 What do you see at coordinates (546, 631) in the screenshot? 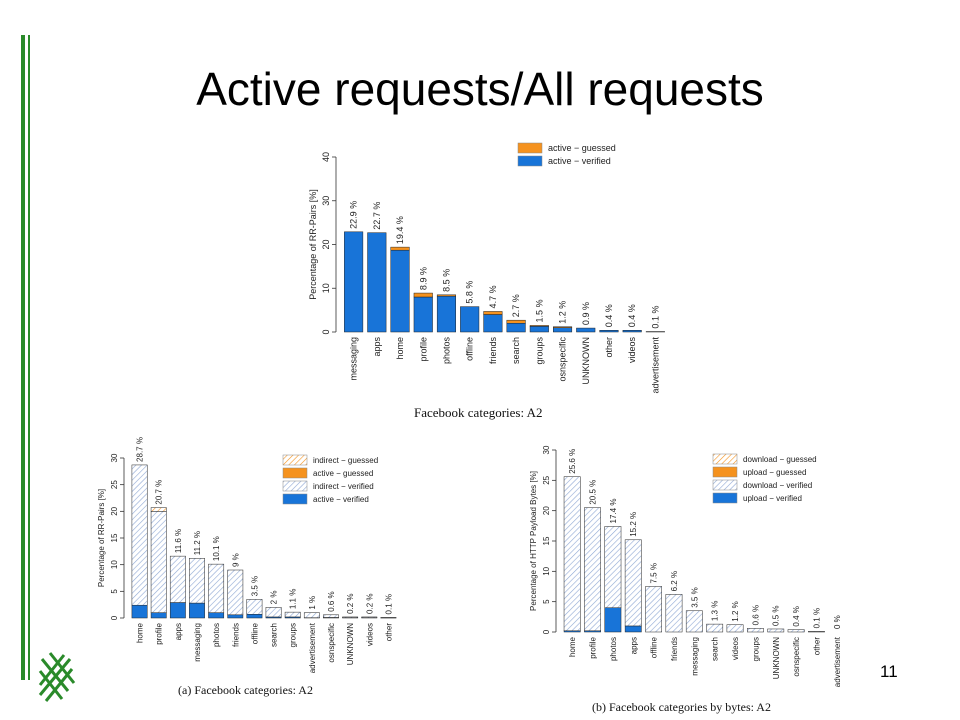
I see `y-tick-label: 0` at bounding box center [546, 631].